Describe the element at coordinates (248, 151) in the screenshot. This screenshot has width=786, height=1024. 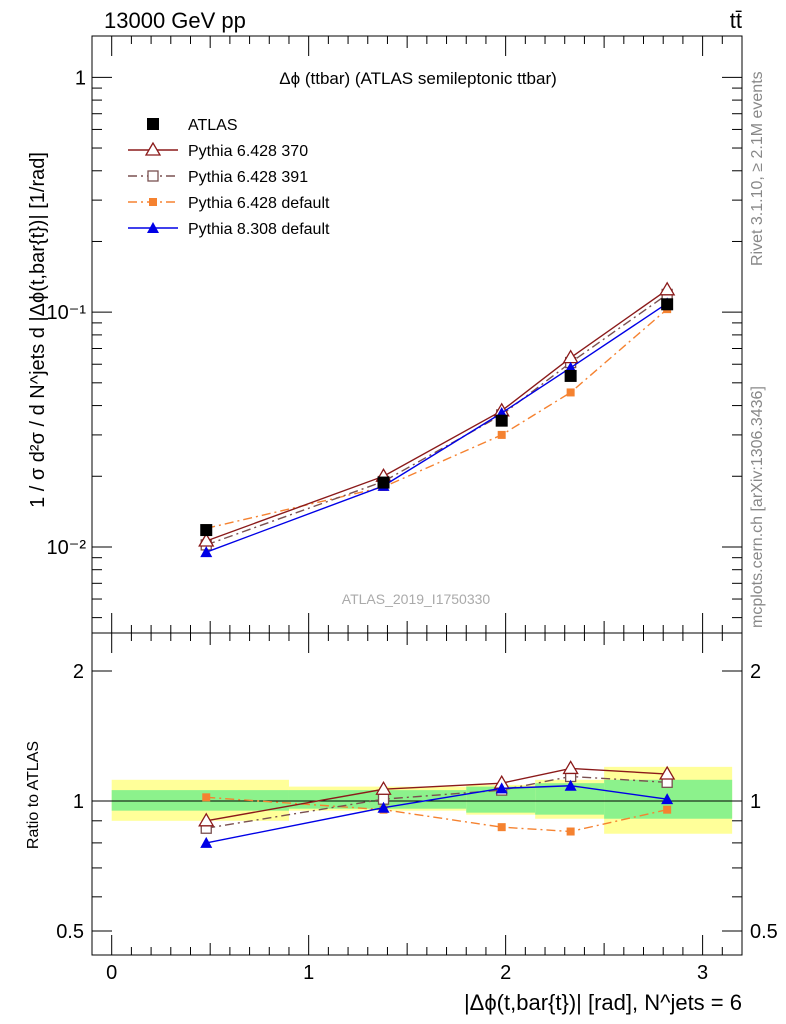
I see `legend-label-p370: Pythia 6.428 370` at that location.